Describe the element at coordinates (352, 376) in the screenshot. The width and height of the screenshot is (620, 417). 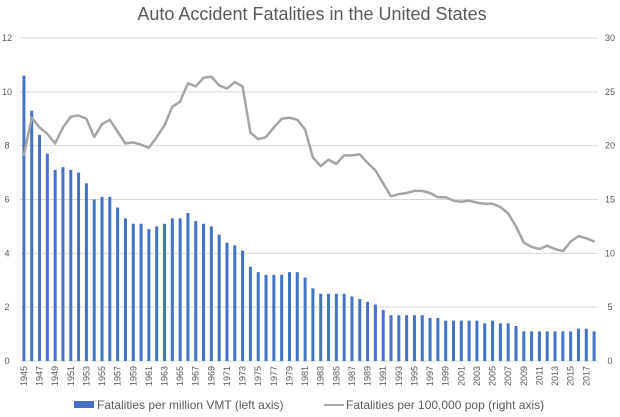
I see `x-axis-tick-label: 1987` at that location.